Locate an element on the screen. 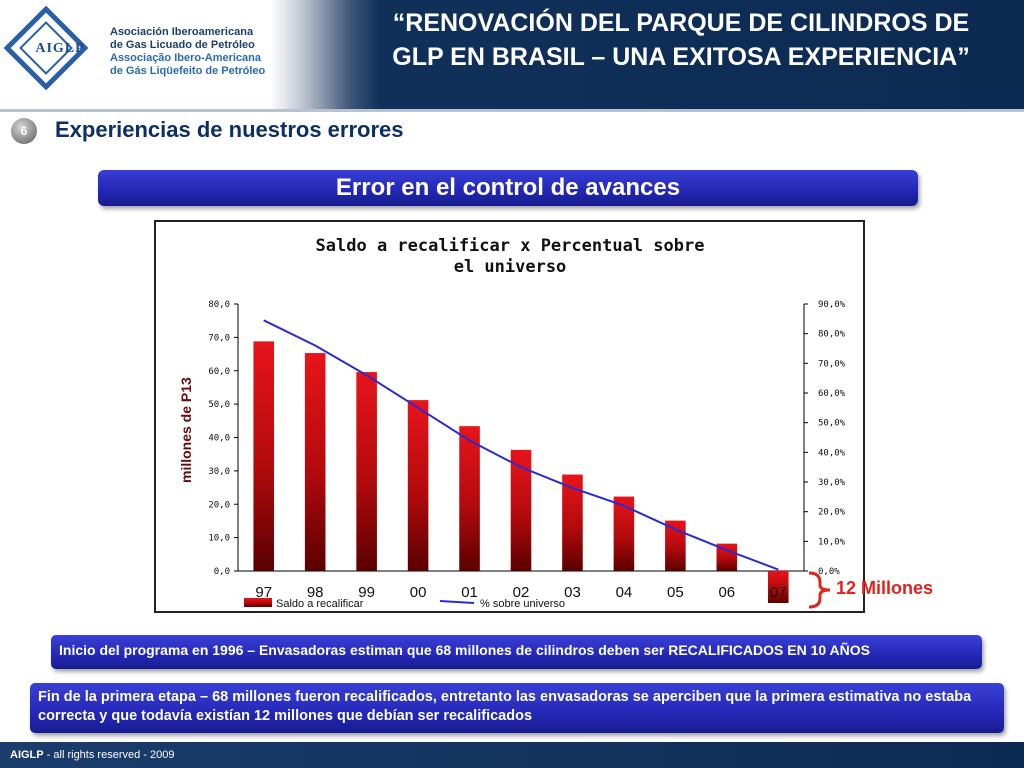 Image resolution: width=1024 pixels, height=768 pixels. footer-bar: AIGLP - all rights reserved - 2009 is located at coordinates (512, 755).